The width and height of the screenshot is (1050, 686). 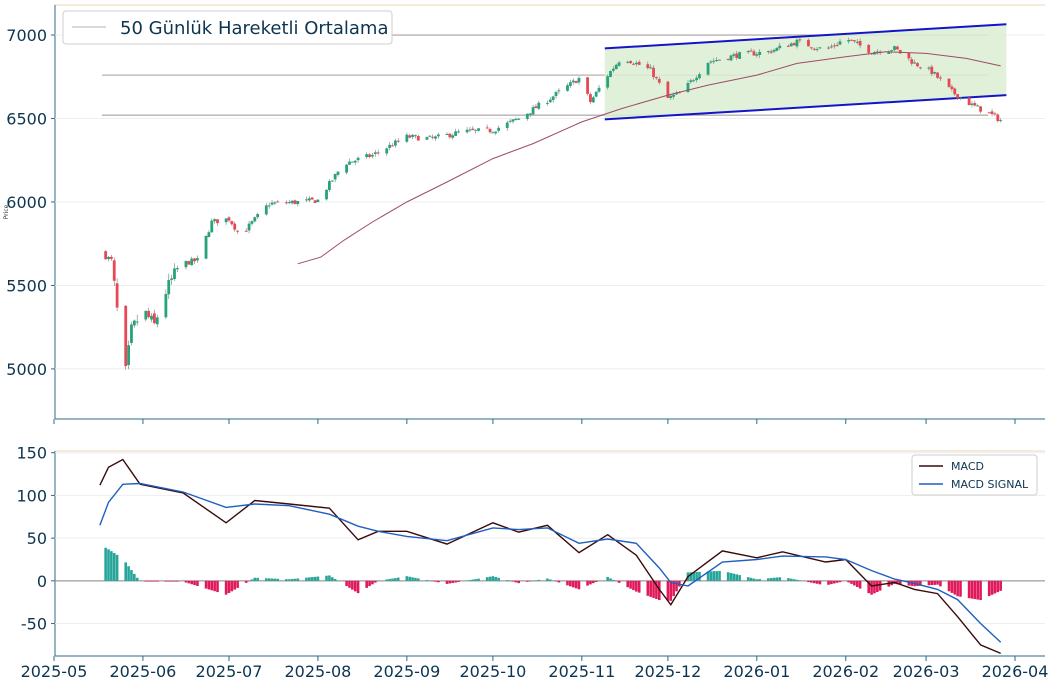 I want to click on channel-fill, so click(x=805, y=72).